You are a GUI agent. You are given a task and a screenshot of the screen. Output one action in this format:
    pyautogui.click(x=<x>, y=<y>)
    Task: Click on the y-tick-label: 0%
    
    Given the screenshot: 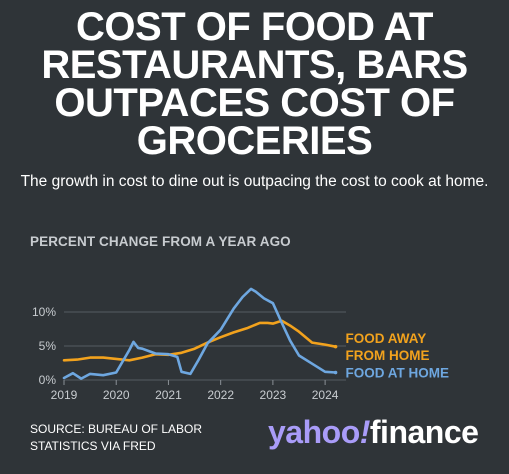 What is the action you would take?
    pyautogui.click(x=48, y=380)
    